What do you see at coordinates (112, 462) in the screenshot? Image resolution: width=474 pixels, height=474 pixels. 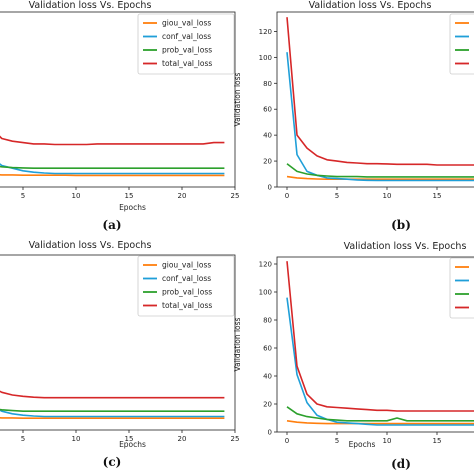 I see `panel-caption: (c)` at bounding box center [112, 462].